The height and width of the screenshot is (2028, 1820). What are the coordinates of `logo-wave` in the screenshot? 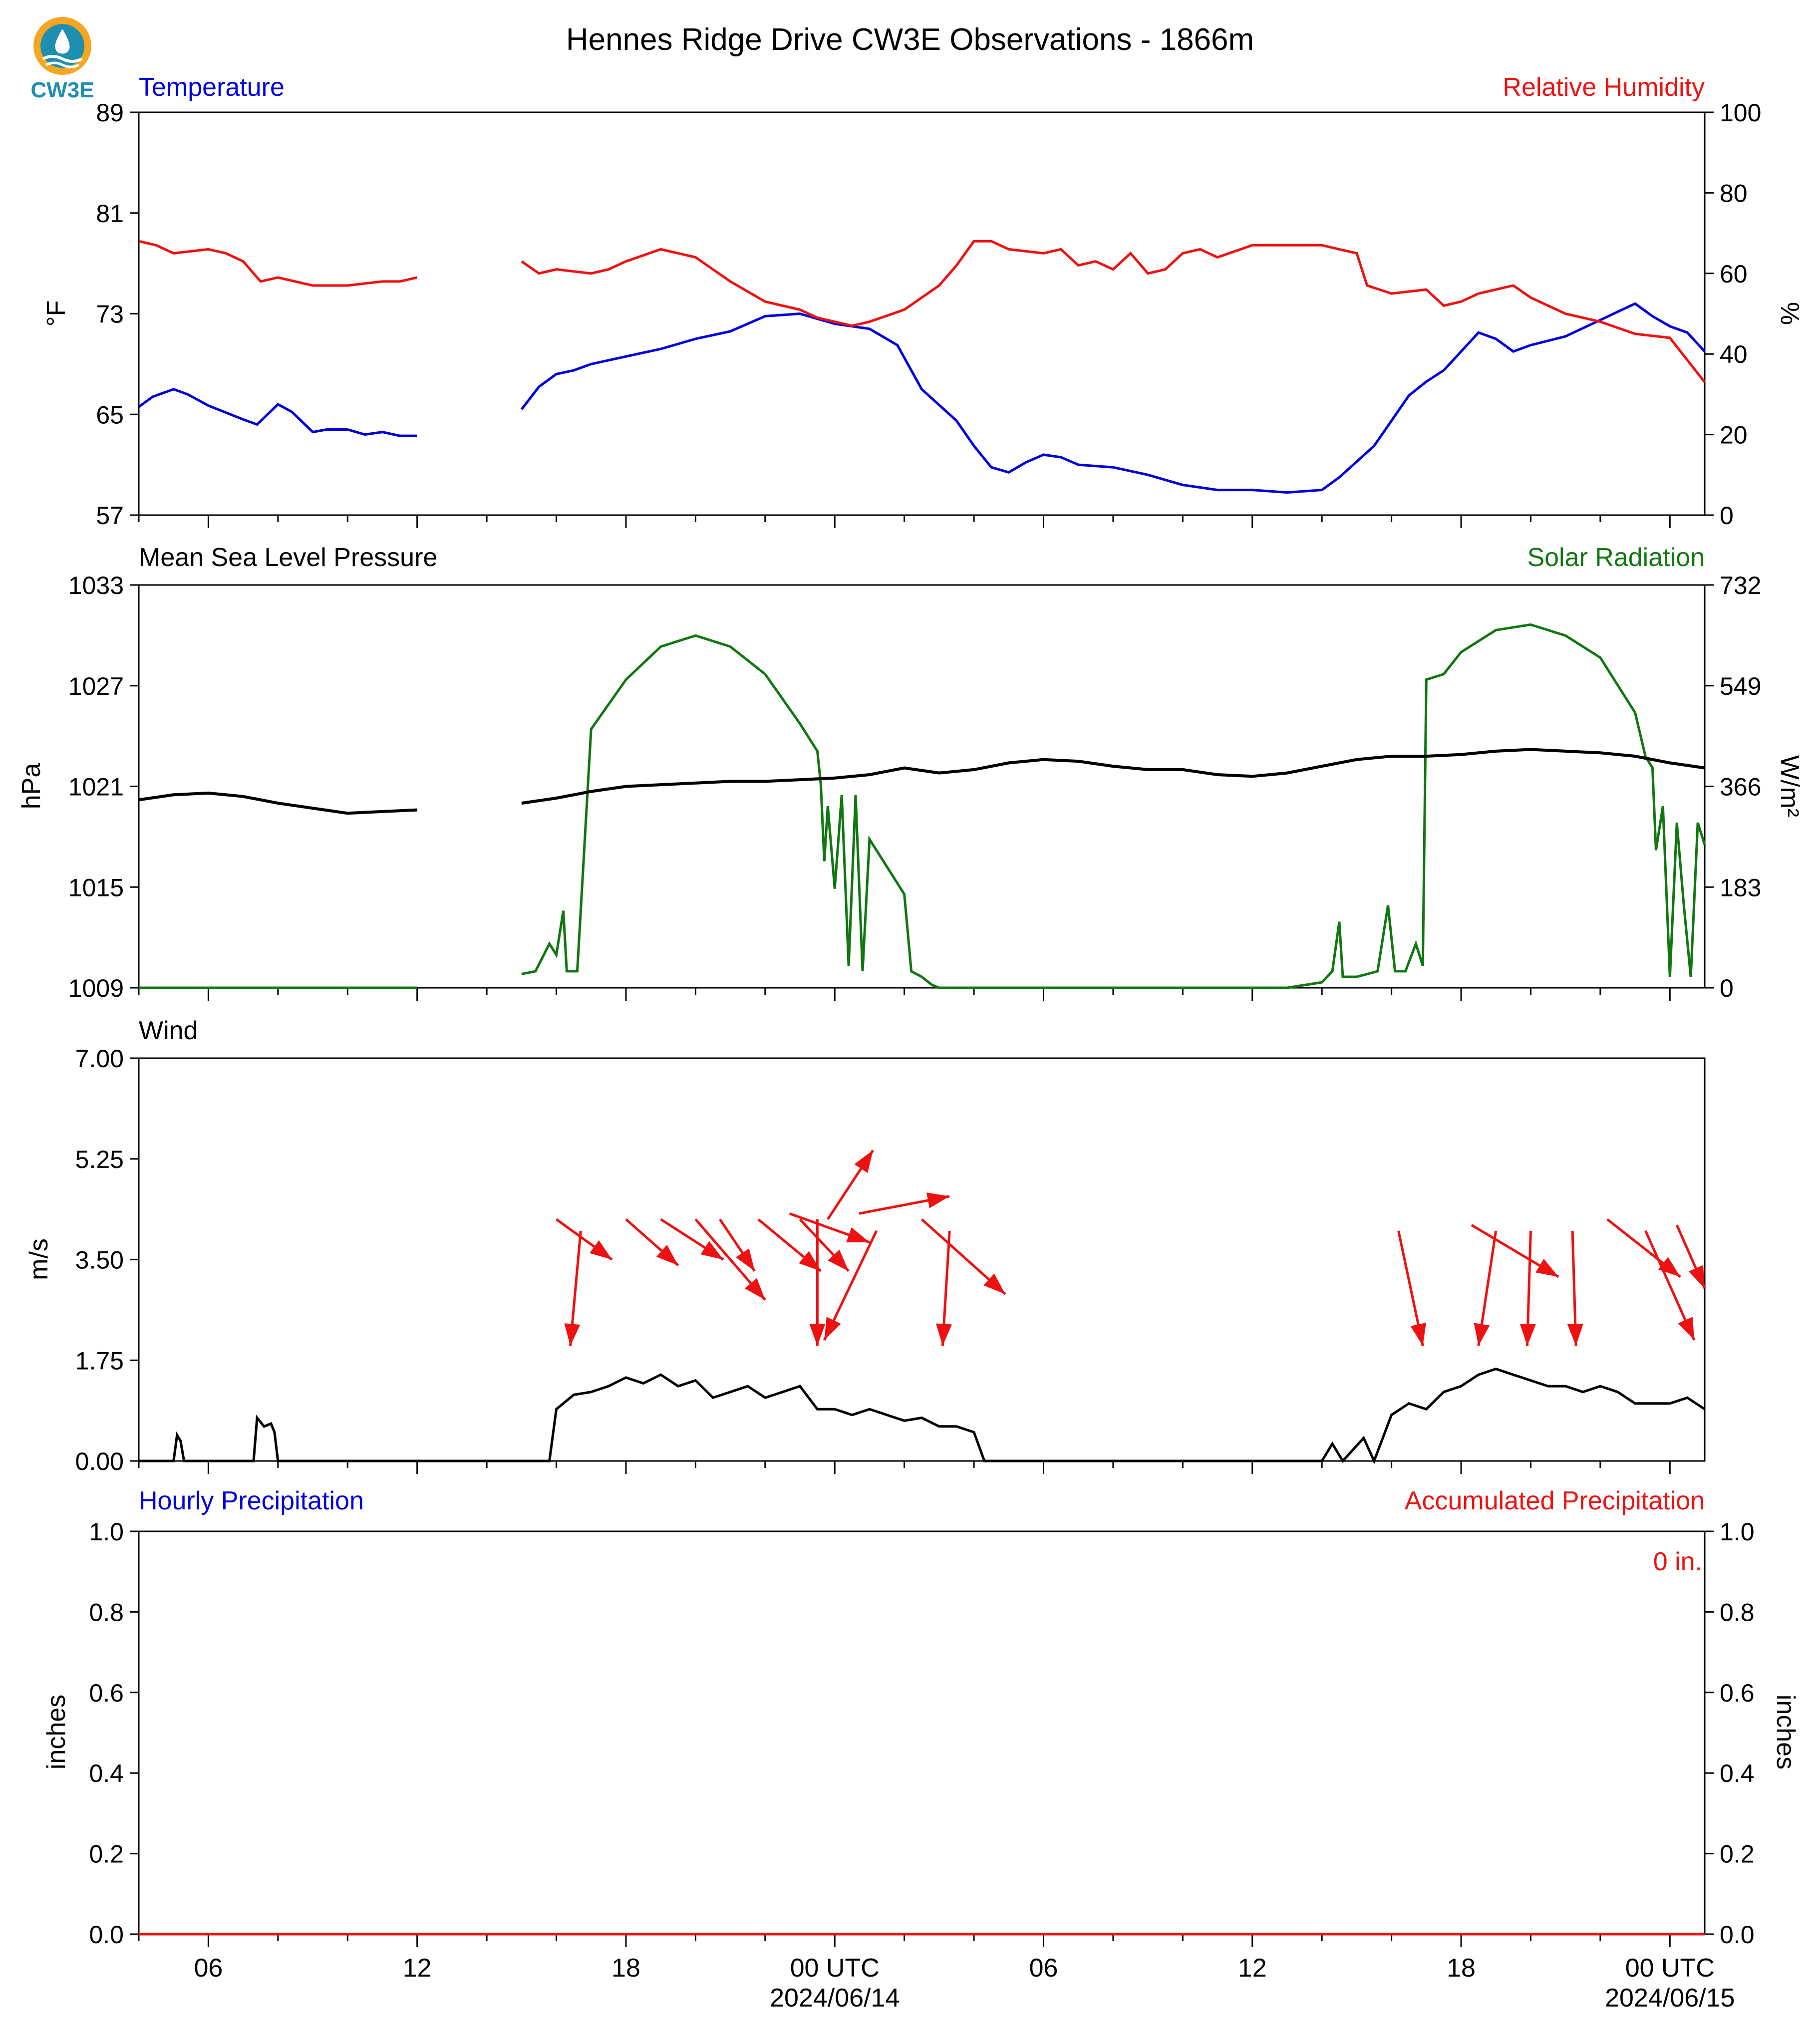 It's located at (62, 59).